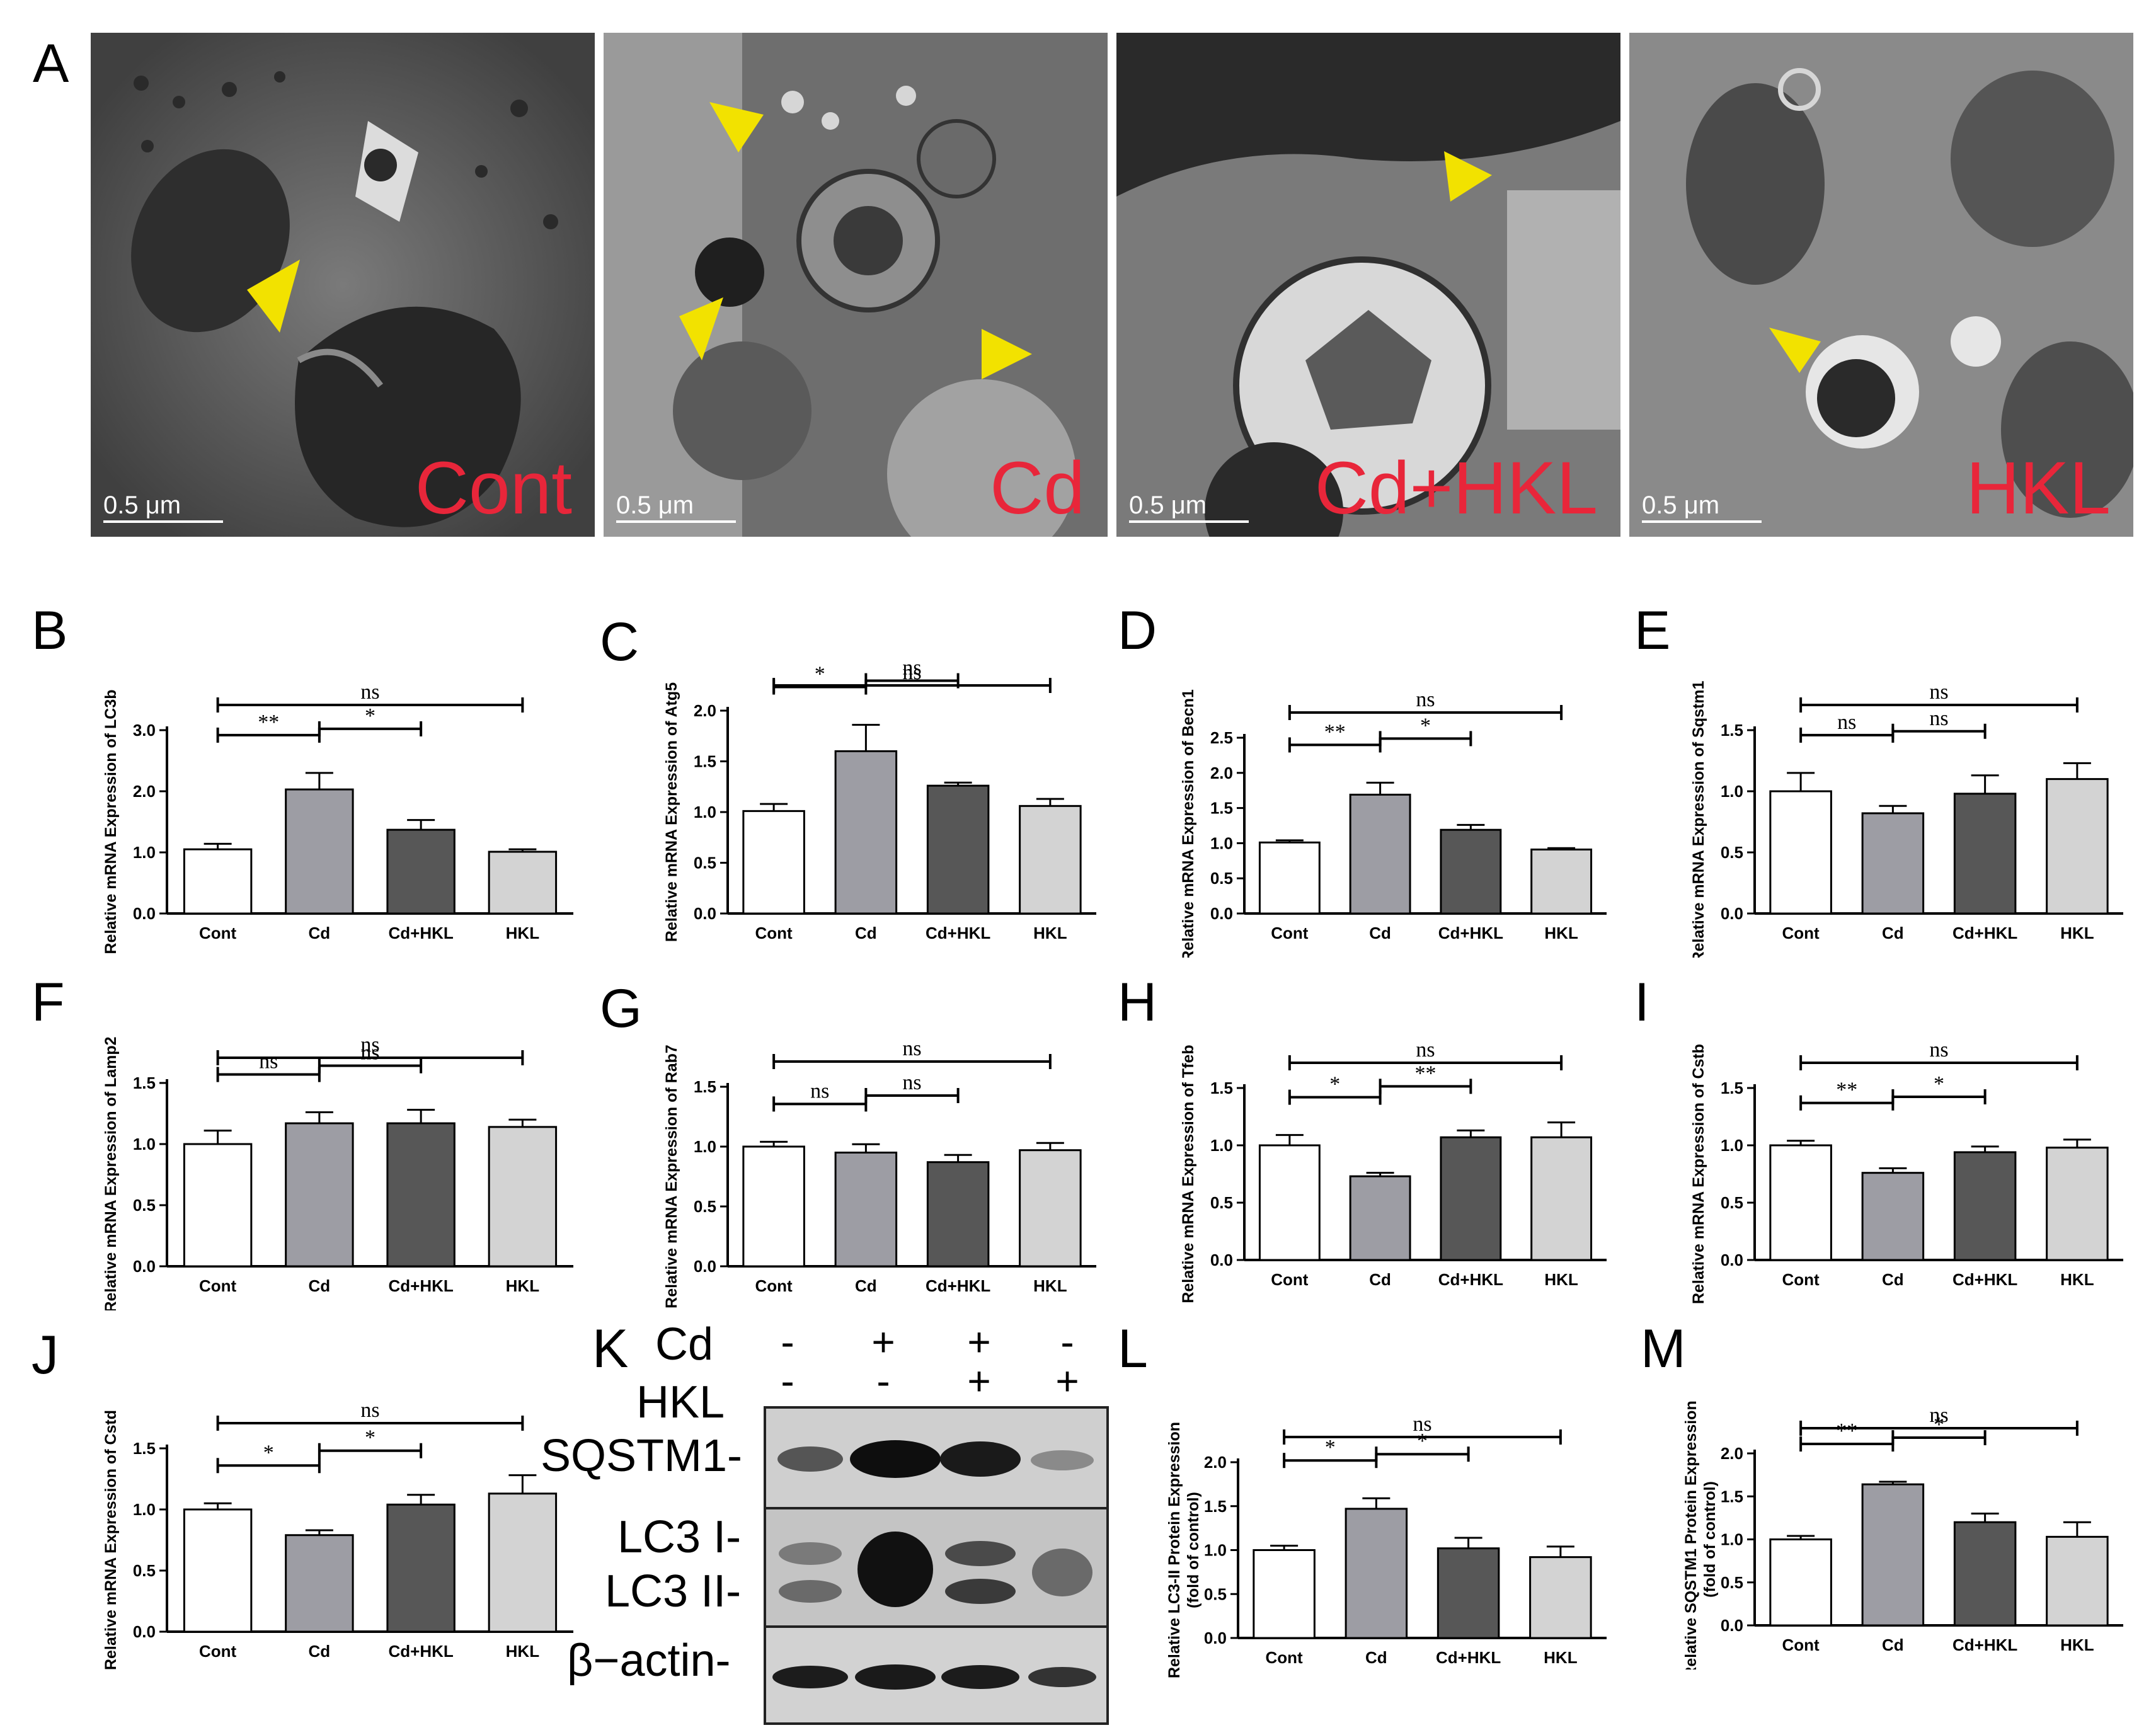 This screenshot has height=1735, width=2156. What do you see at coordinates (1456, 488) in the screenshot?
I see `group-label-cd-hkl: Cd+HKL` at bounding box center [1456, 488].